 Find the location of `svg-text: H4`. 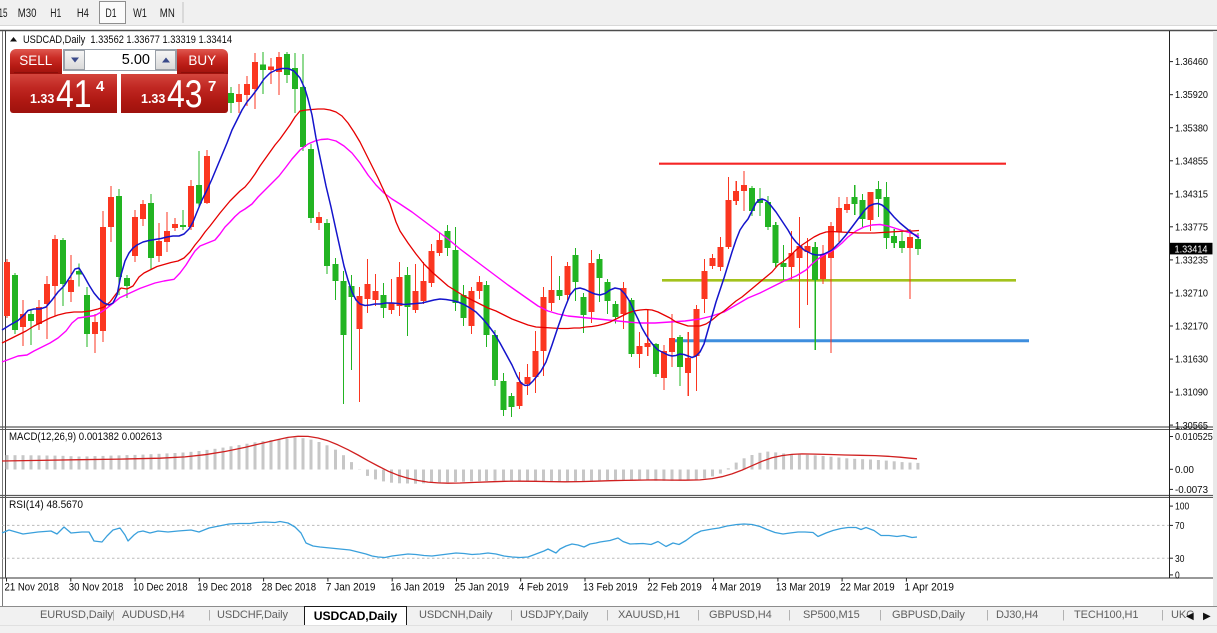

svg-text: H4 is located at coordinates (83, 14).